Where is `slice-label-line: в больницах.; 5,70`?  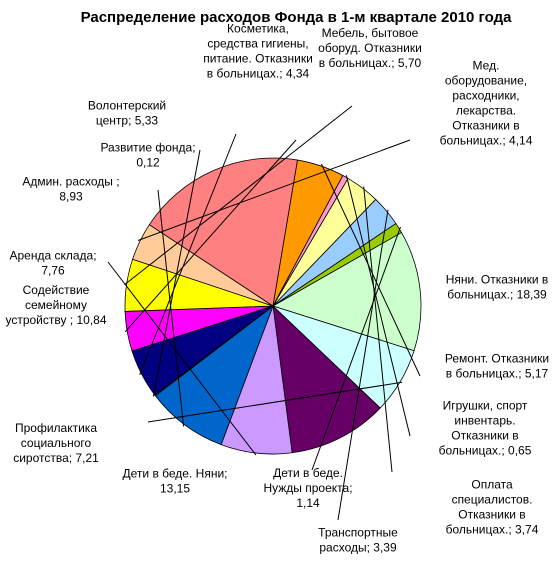 slice-label-line: в больницах.; 5,70 is located at coordinates (370, 63).